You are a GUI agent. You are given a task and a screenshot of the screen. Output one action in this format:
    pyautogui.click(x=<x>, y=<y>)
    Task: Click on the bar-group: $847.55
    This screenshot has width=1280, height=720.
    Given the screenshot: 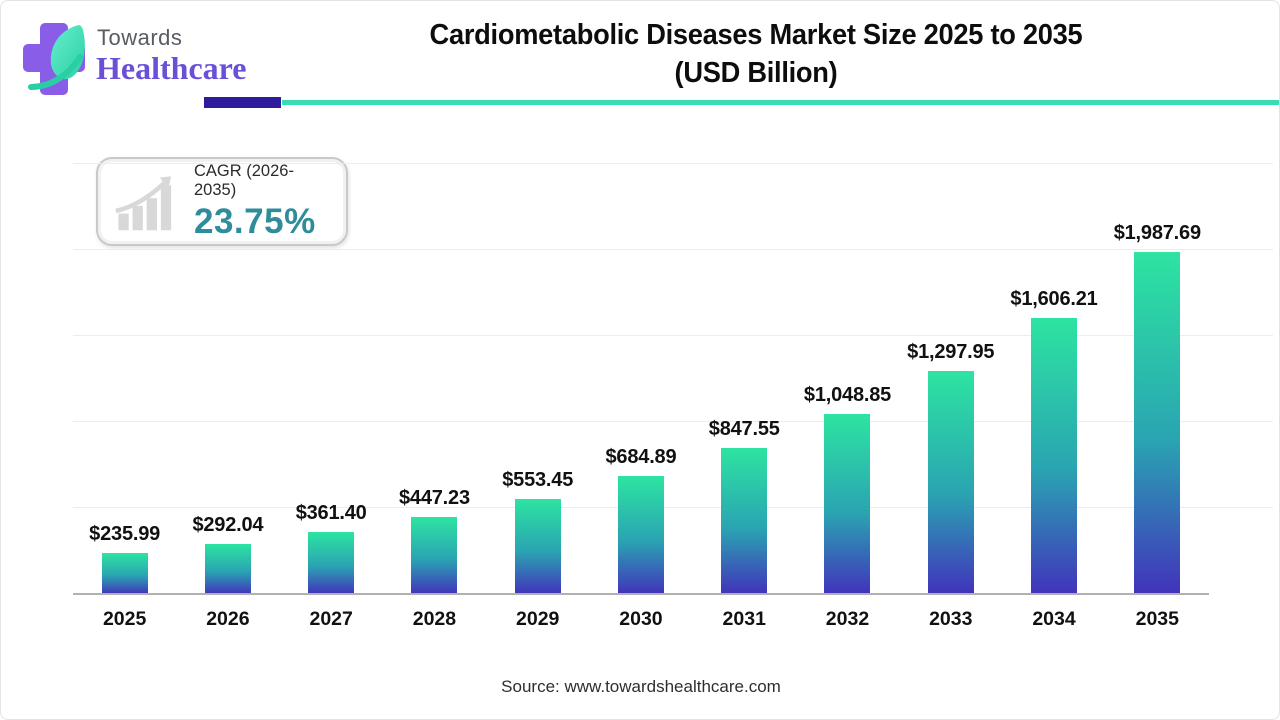 What is the action you would take?
    pyautogui.click(x=744, y=379)
    